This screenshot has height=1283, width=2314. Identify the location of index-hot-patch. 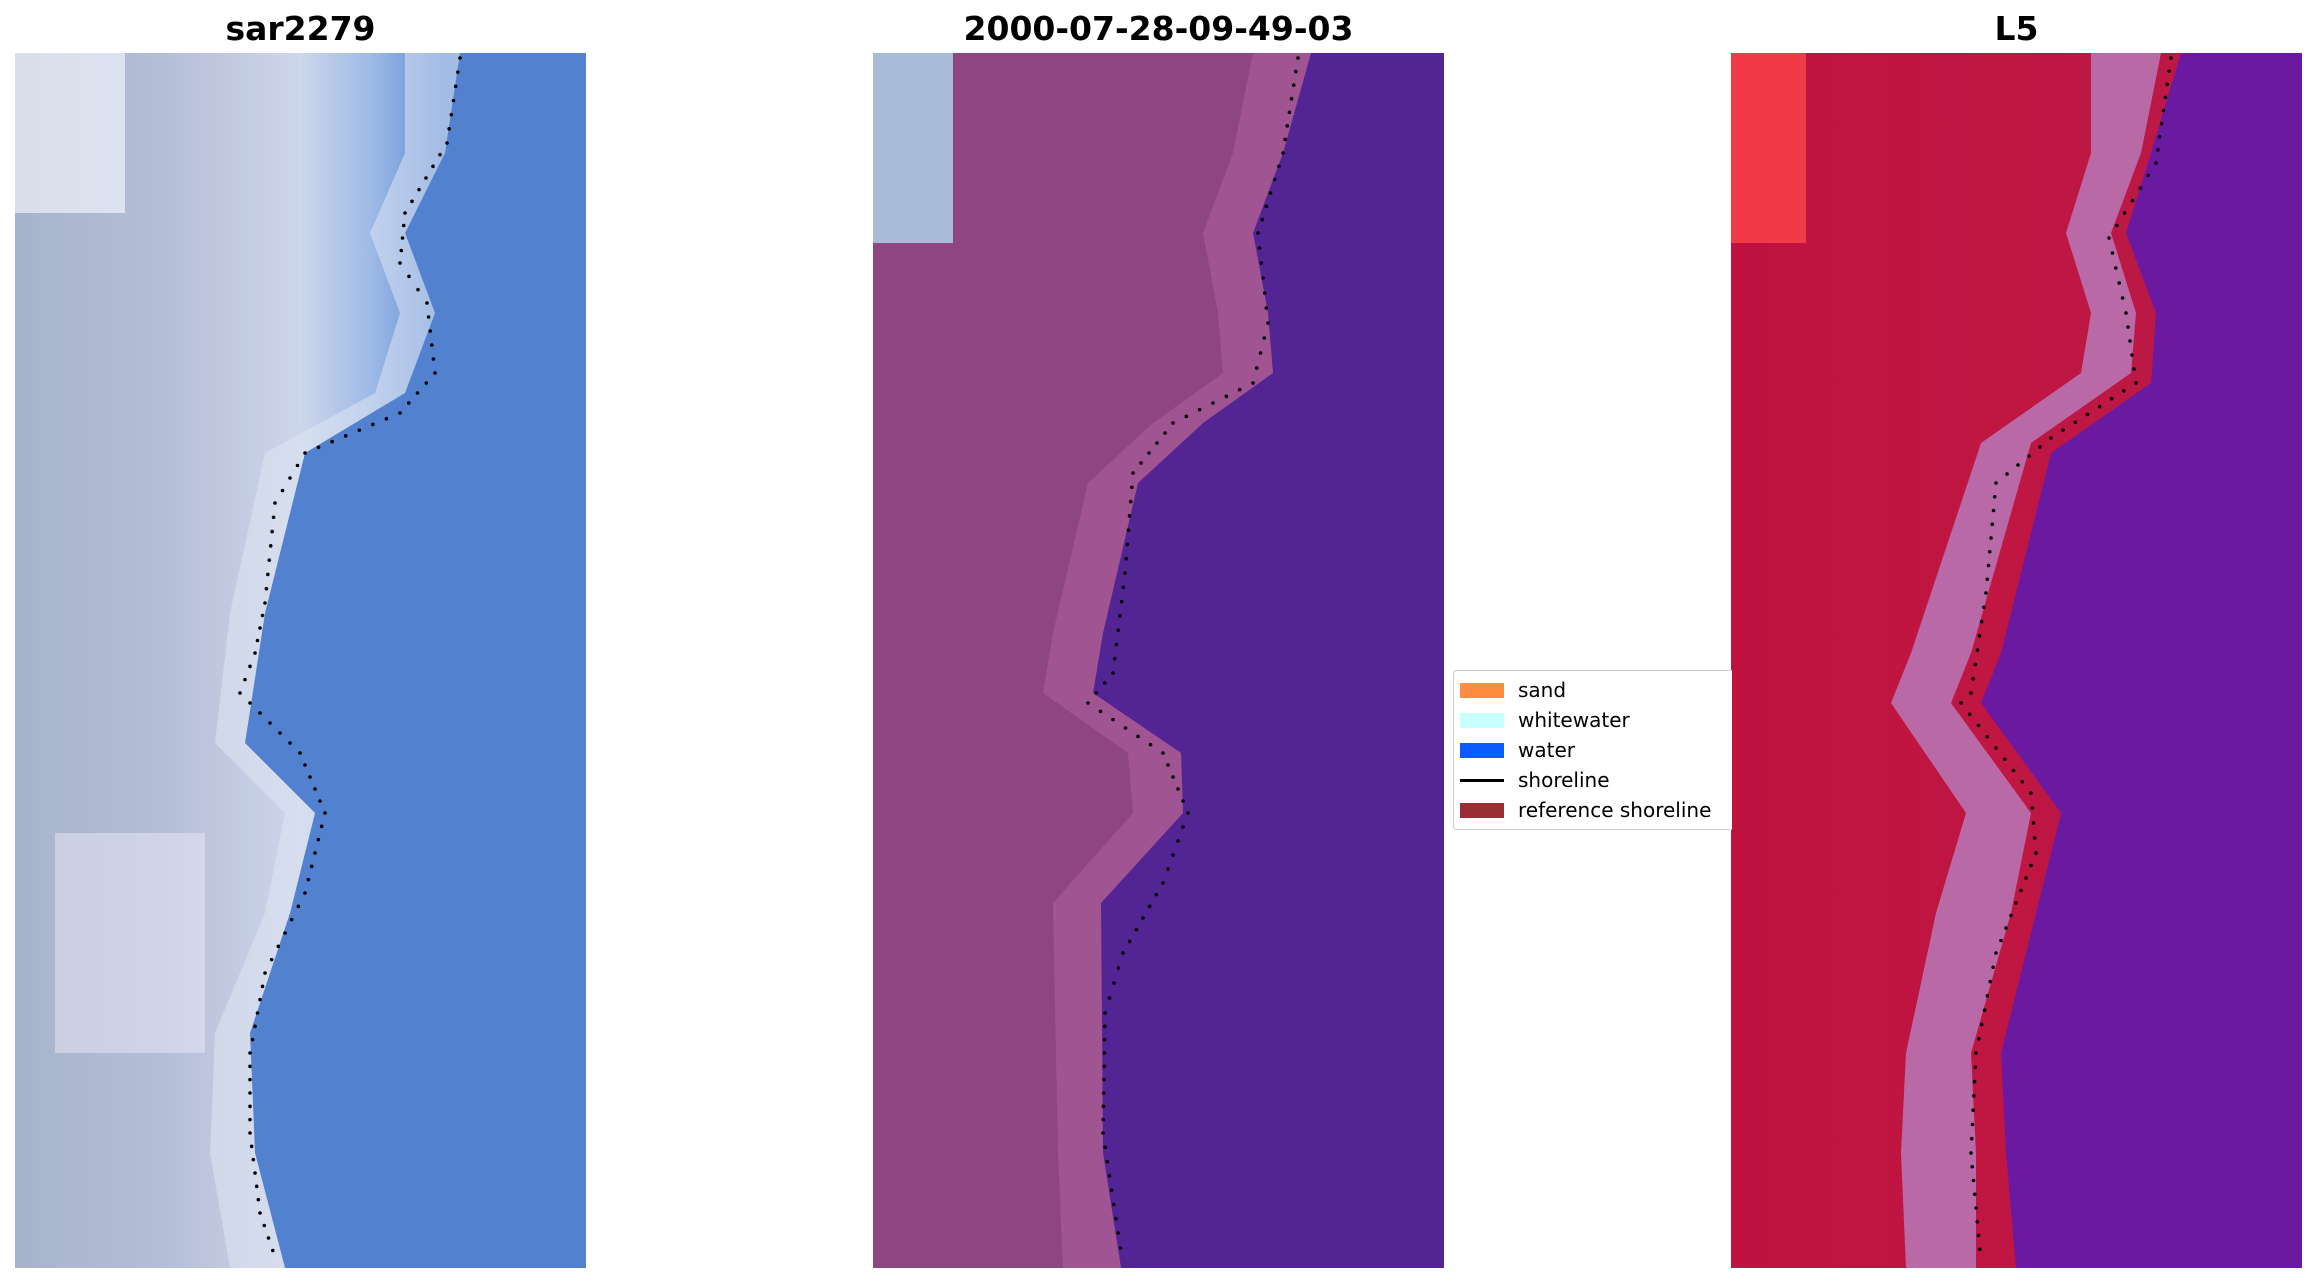
(1768, 148).